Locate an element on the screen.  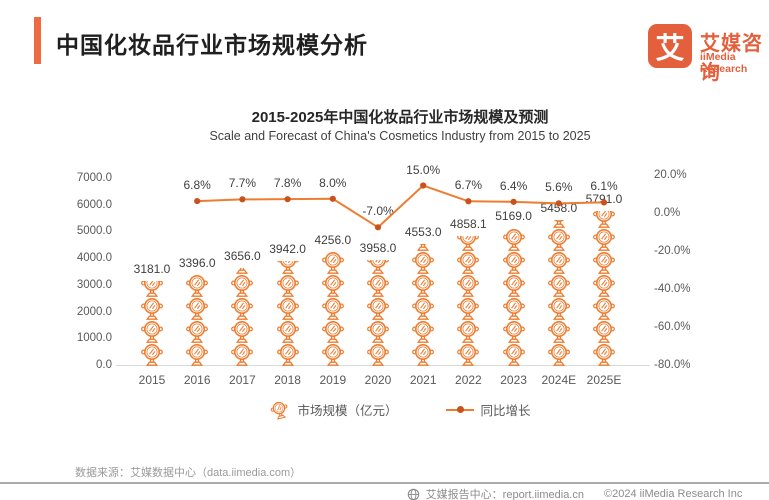
page-title: 中国化妆品行业市场规模分析 is located at coordinates (212, 45).